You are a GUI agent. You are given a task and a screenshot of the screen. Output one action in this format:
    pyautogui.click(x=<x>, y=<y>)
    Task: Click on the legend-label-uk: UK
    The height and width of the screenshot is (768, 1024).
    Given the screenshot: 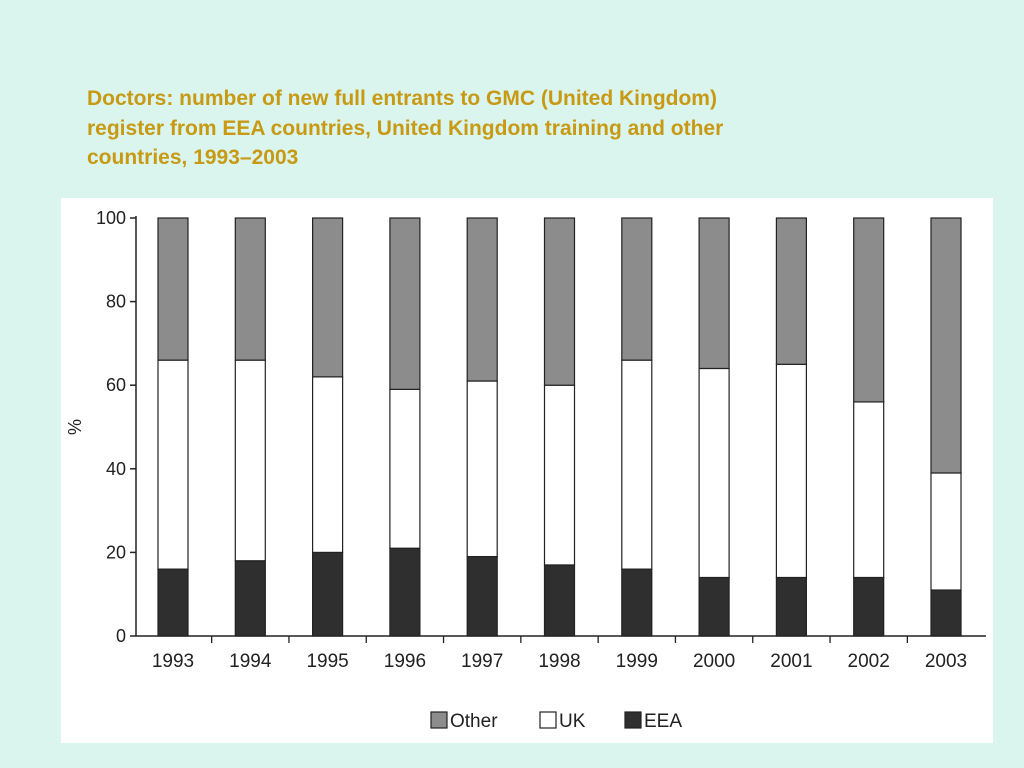 What is the action you would take?
    pyautogui.click(x=572, y=721)
    